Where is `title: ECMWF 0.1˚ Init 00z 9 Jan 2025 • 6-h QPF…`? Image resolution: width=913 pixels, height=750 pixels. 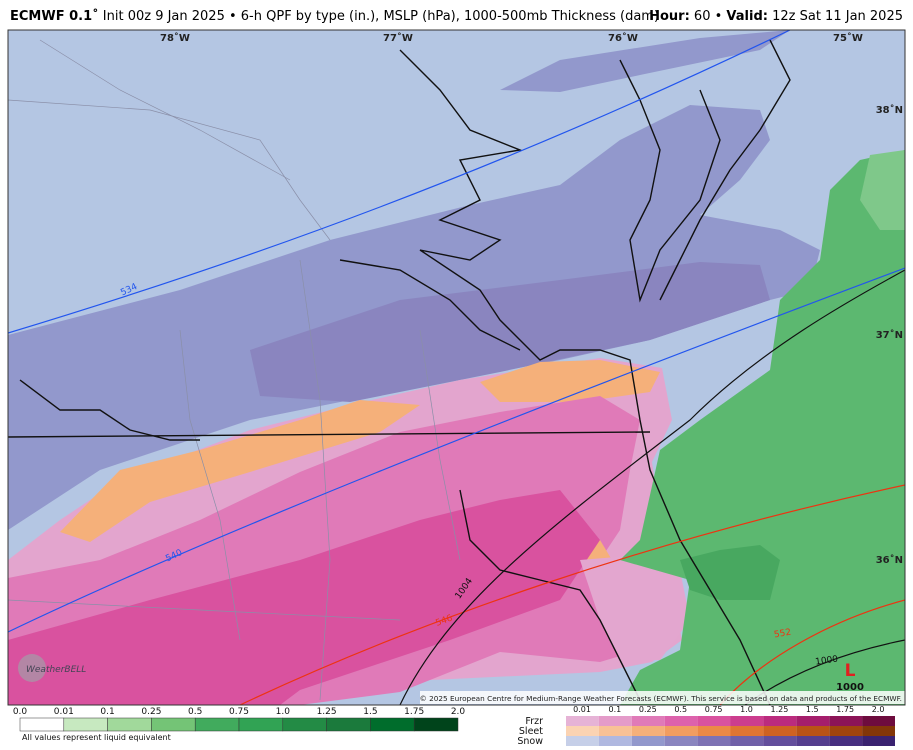 title: ECMWF 0.1˚ Init 00z 9 Jan 2025 • 6-h QPF… is located at coordinates (334, 16).